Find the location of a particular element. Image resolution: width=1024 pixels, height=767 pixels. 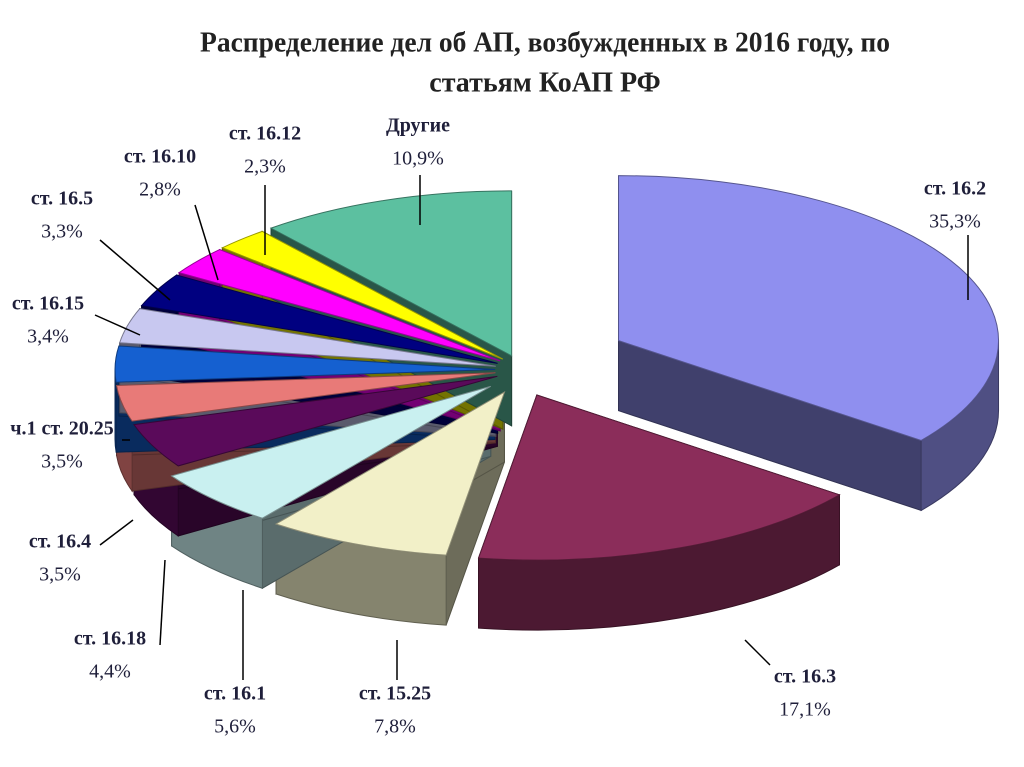

slice-label: ст. 16.10 is located at coordinates (160, 157).